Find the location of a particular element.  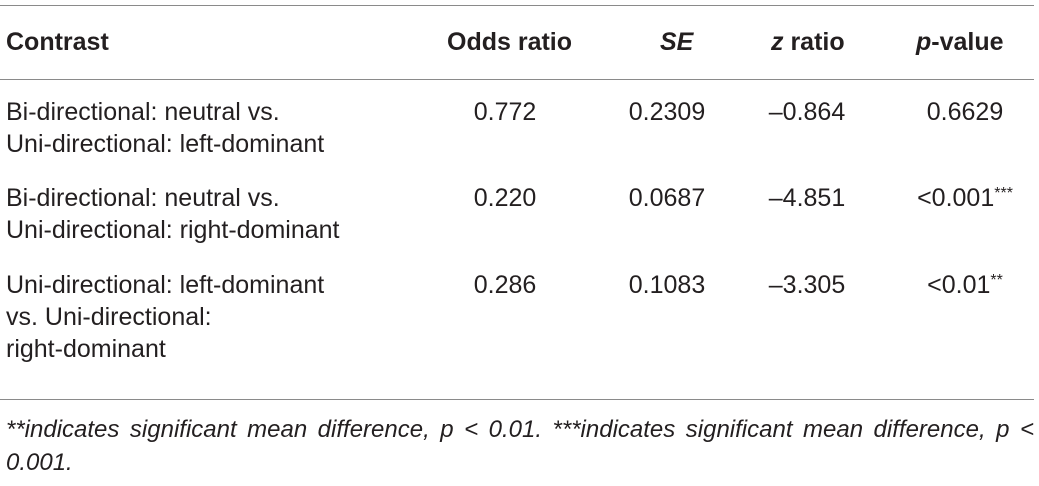

significance-marker: ** is located at coordinates (996, 280).